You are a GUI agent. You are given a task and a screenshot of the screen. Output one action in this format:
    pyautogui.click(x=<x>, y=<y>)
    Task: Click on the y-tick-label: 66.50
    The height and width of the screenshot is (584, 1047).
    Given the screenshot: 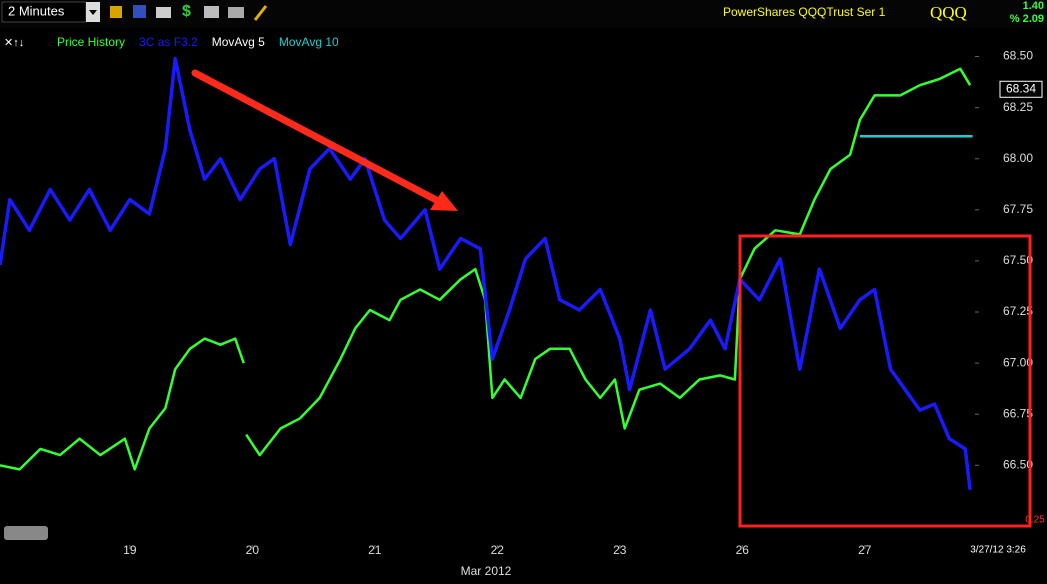 What is the action you would take?
    pyautogui.click(x=1018, y=464)
    